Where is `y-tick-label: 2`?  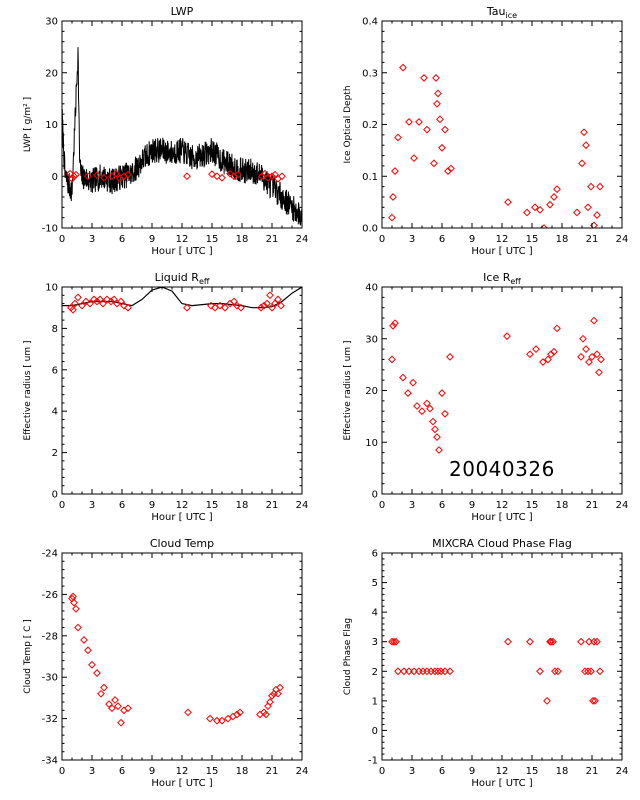 y-tick-label: 2 is located at coordinates (375, 672).